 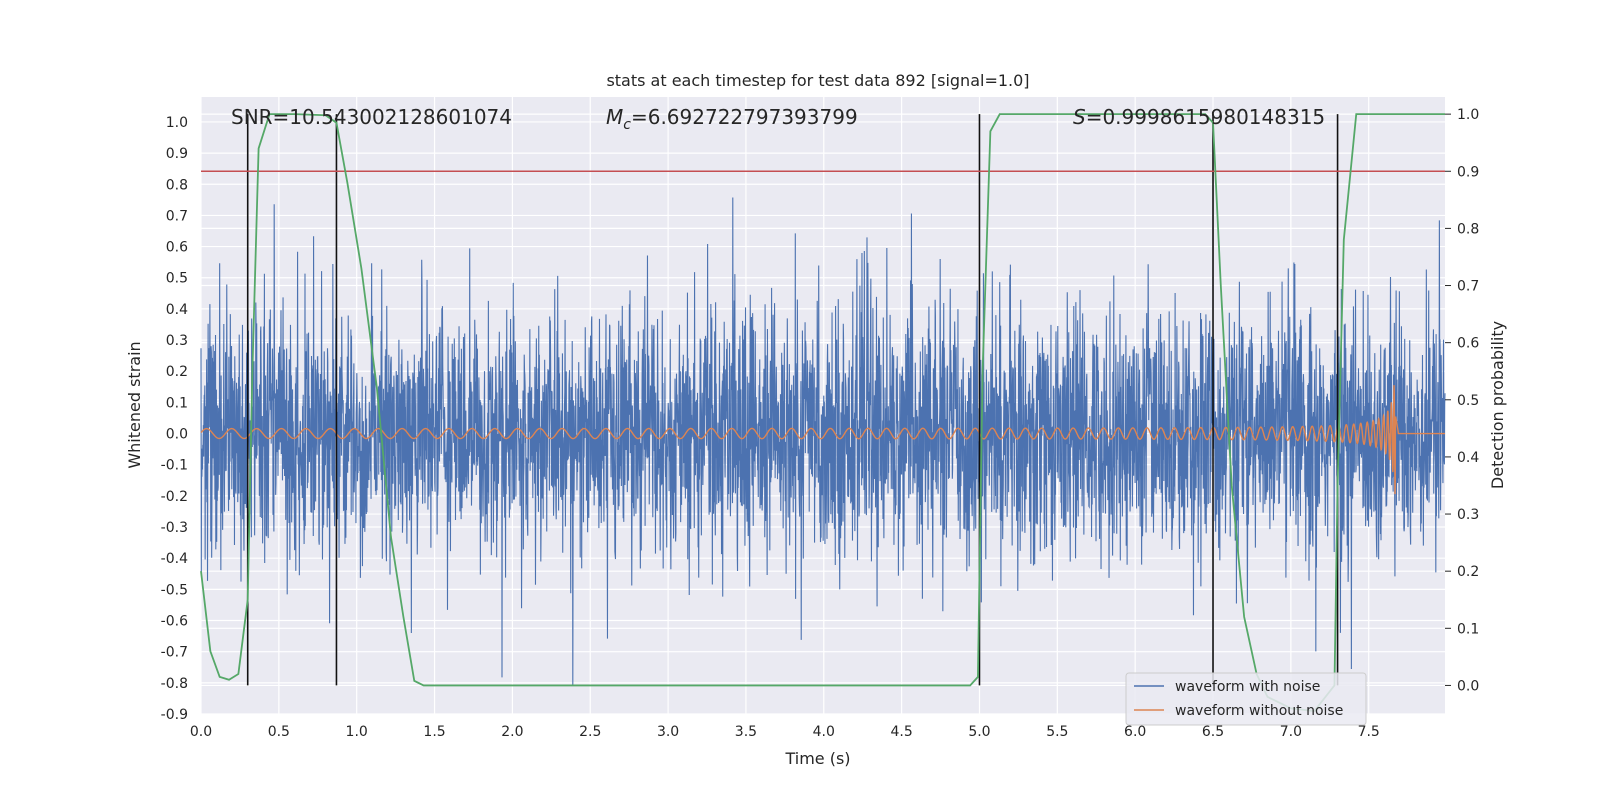 I want to click on right-axis-label: Detection probability, so click(x=1497, y=405).